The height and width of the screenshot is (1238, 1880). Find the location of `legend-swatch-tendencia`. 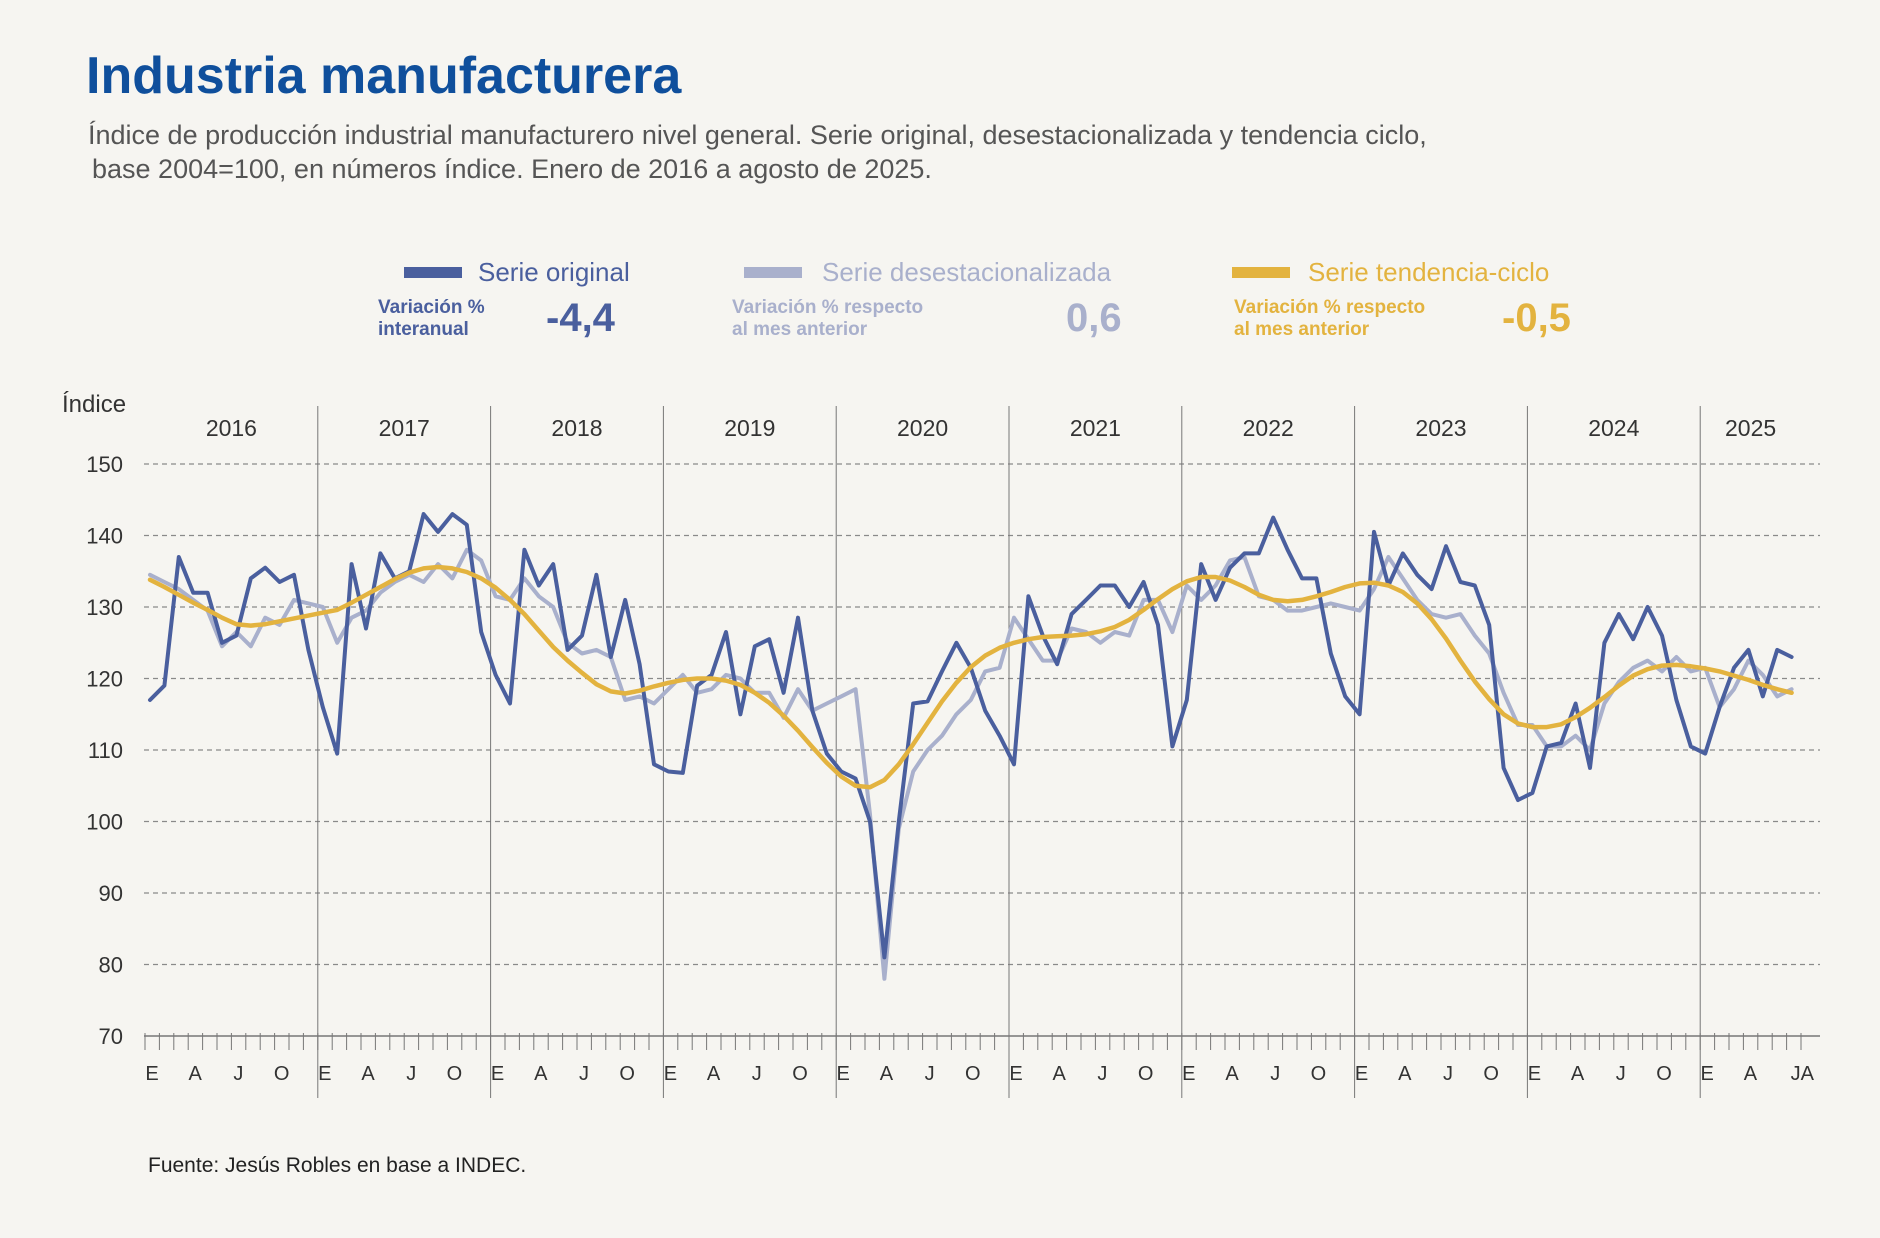

legend-swatch-tendencia is located at coordinates (1261, 272).